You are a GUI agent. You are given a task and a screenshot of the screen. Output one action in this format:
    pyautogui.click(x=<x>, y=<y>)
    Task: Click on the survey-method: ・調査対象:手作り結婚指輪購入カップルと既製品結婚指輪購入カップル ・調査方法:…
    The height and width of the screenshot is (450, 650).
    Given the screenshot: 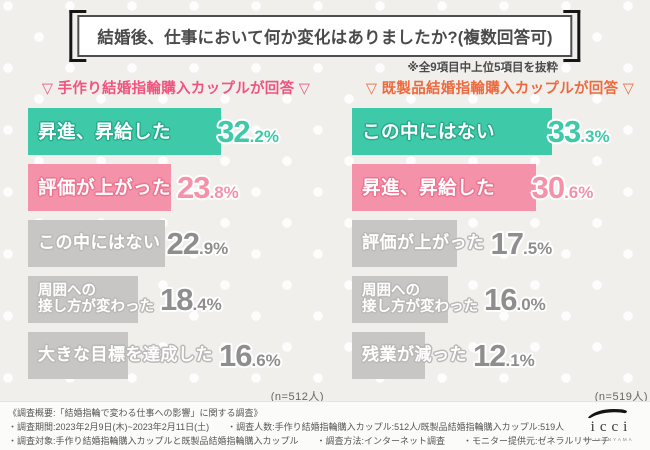 What is the action you would take?
    pyautogui.click(x=309, y=440)
    